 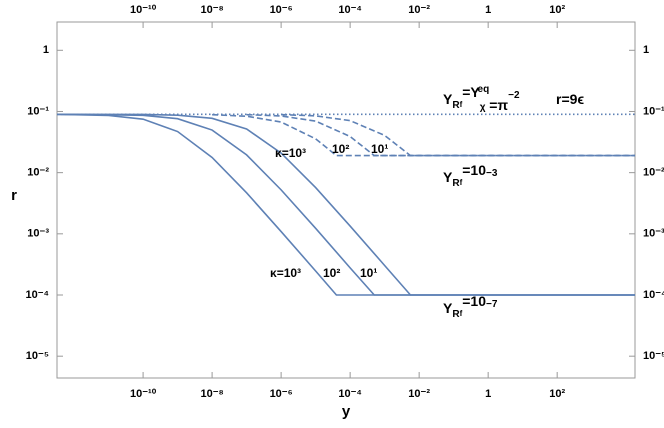 I want to click on y-tick-label-right: 10⁻⁴, so click(x=653, y=295).